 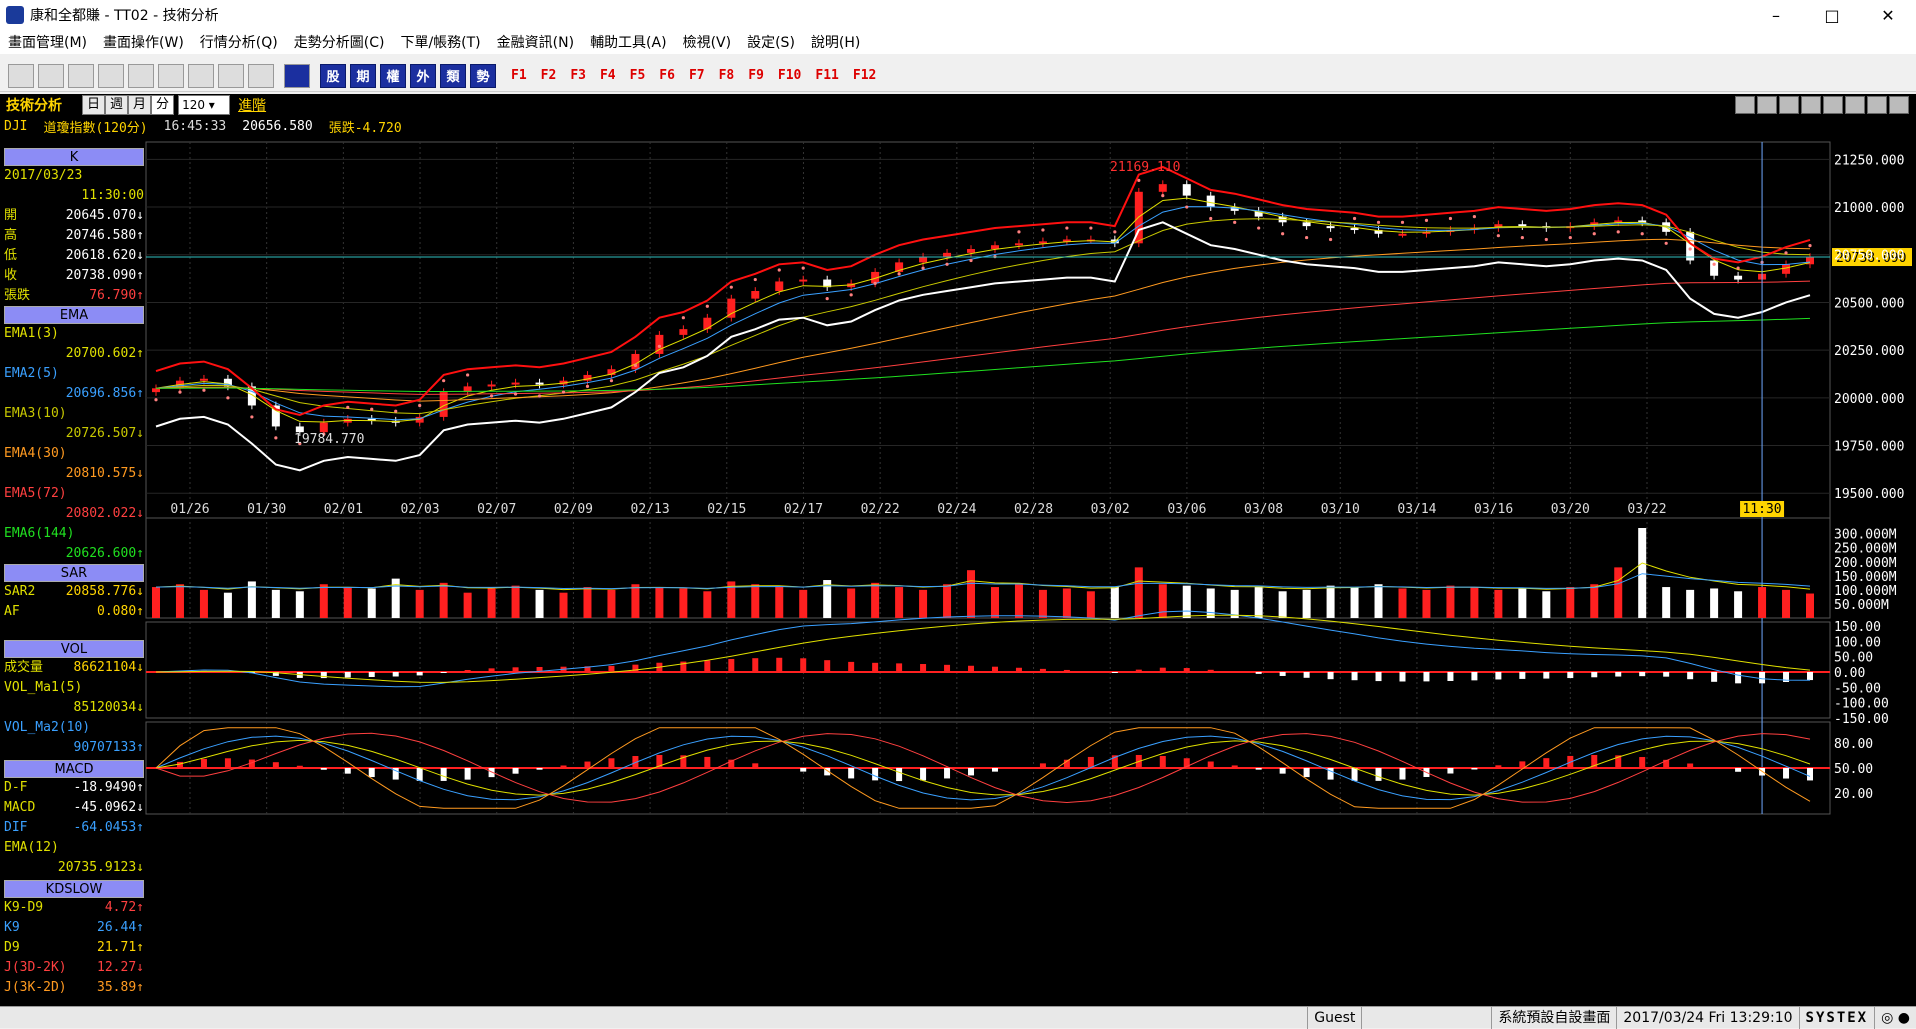 What do you see at coordinates (483, 75) in the screenshot?
I see `trend-button: 勢` at bounding box center [483, 75].